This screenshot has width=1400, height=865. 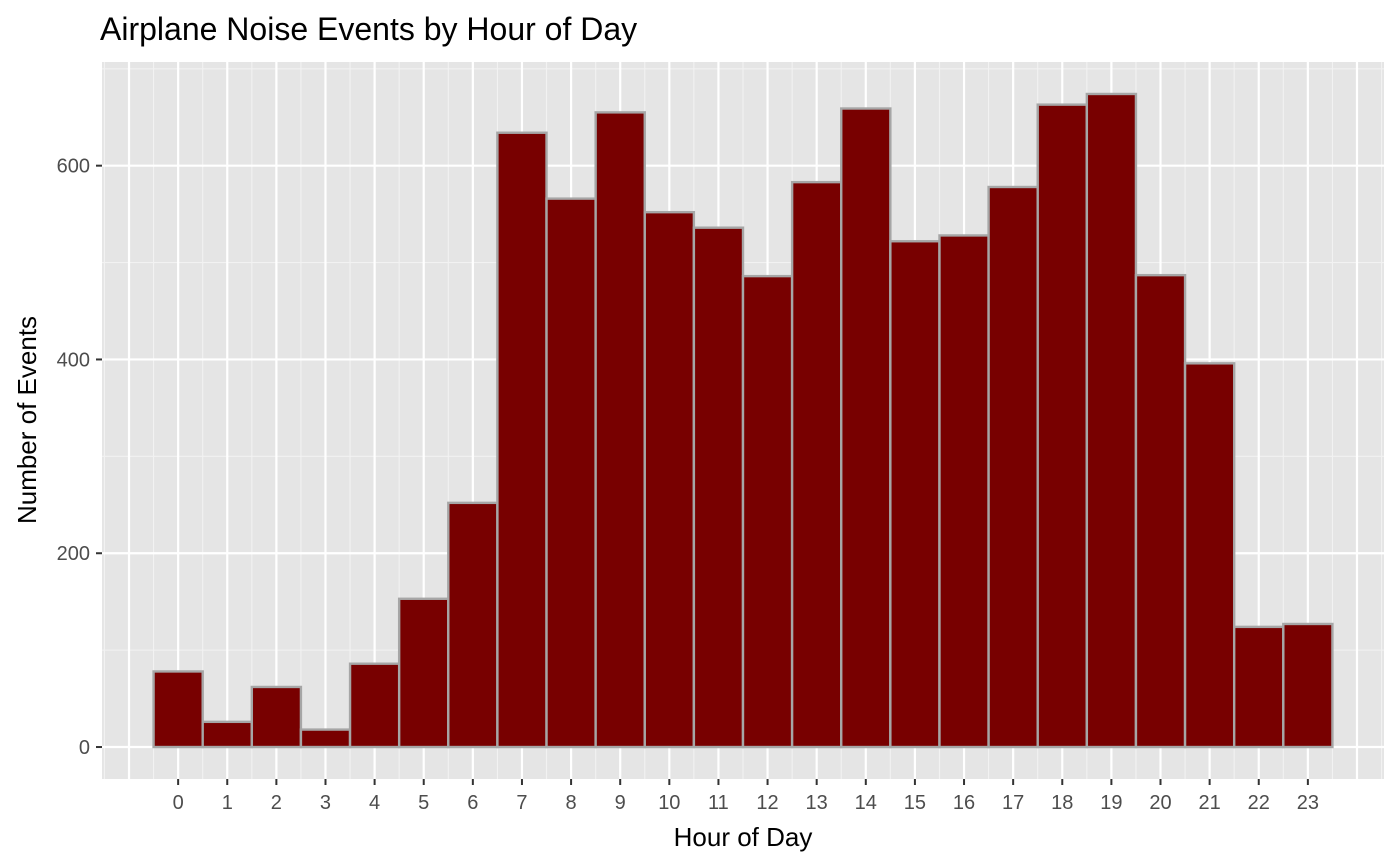 What do you see at coordinates (73, 554) in the screenshot?
I see `y-tick-label: 200` at bounding box center [73, 554].